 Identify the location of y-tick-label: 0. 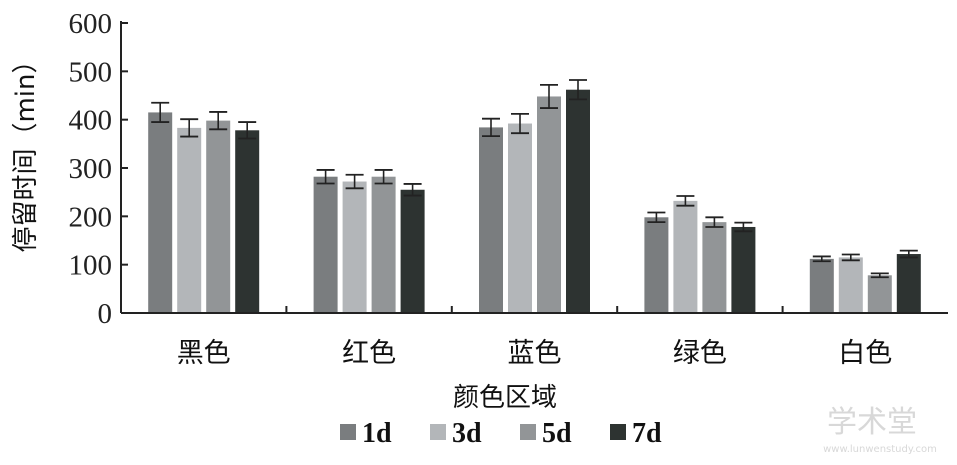
(105, 314).